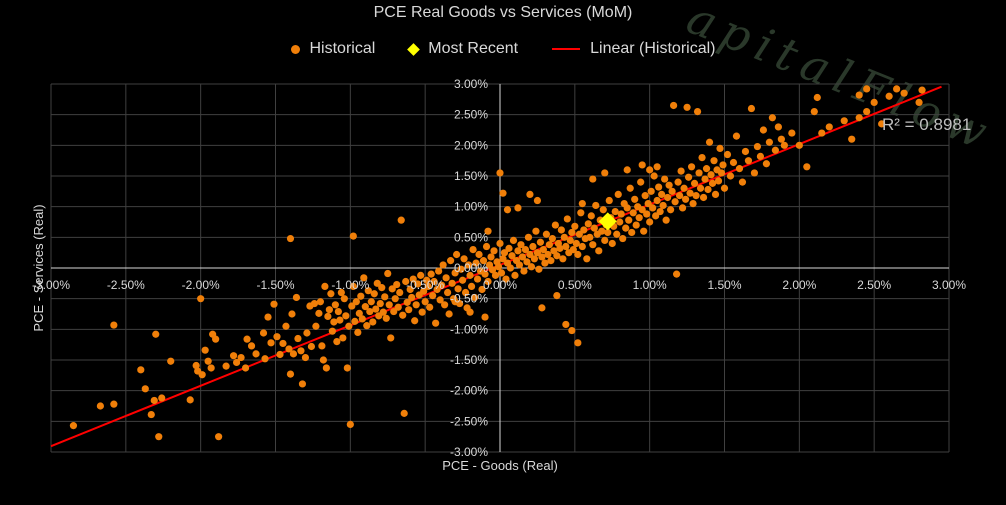 The image size is (1006, 505). What do you see at coordinates (425, 285) in the screenshot?
I see `x-tick-label: -0.50%` at bounding box center [425, 285].